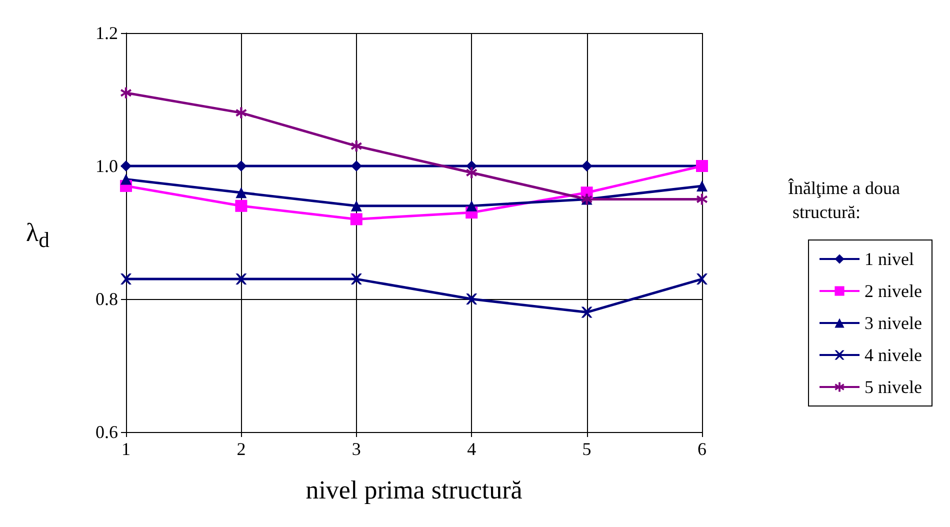 The width and height of the screenshot is (950, 527). What do you see at coordinates (889, 259) in the screenshot?
I see `legend-label: 1 nivel` at bounding box center [889, 259].